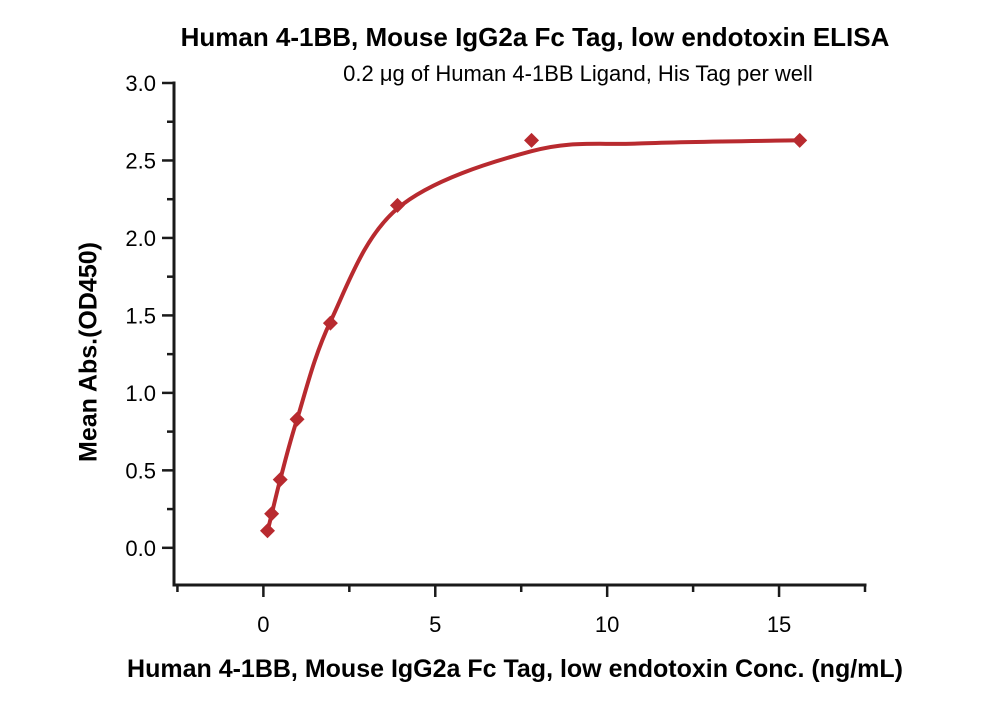  What do you see at coordinates (140, 393) in the screenshot?
I see `y-tick-label: 1.0` at bounding box center [140, 393].